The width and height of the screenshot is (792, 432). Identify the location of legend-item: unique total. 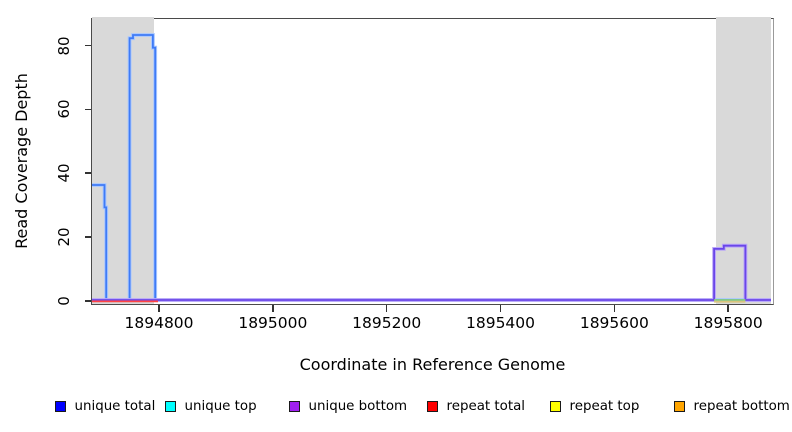
(105, 406).